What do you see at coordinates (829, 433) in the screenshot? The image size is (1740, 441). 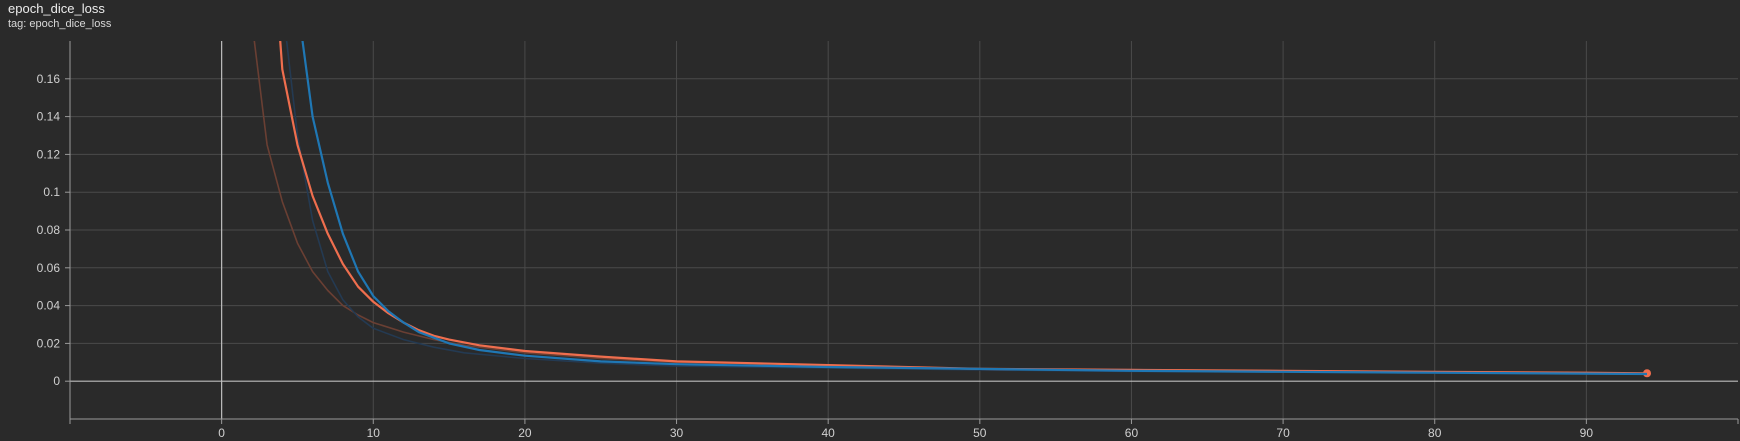 I see `x-tick-label: 40` at bounding box center [829, 433].